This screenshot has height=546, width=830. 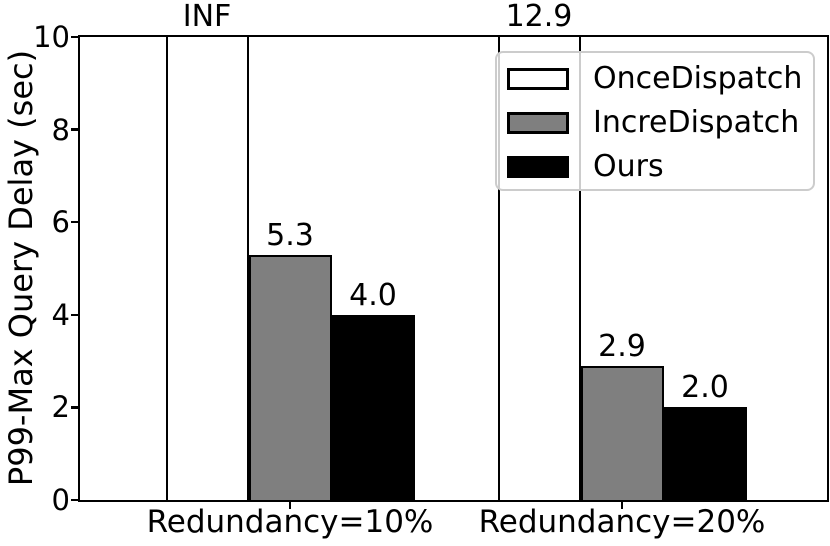 I want to click on legend-label-ours: Ours, so click(x=628, y=166).